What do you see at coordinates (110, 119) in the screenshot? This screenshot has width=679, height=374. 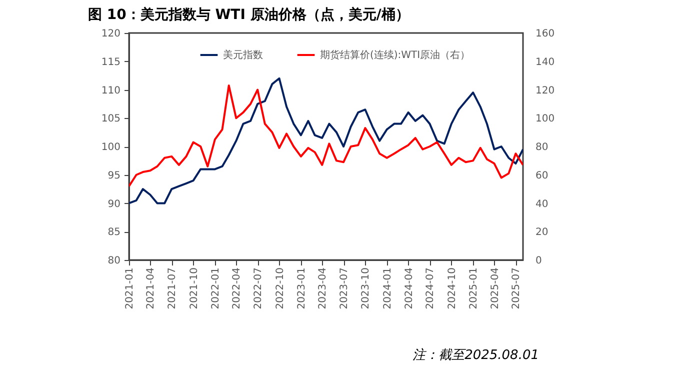 I see `y-tick-label: 105` at bounding box center [110, 119].